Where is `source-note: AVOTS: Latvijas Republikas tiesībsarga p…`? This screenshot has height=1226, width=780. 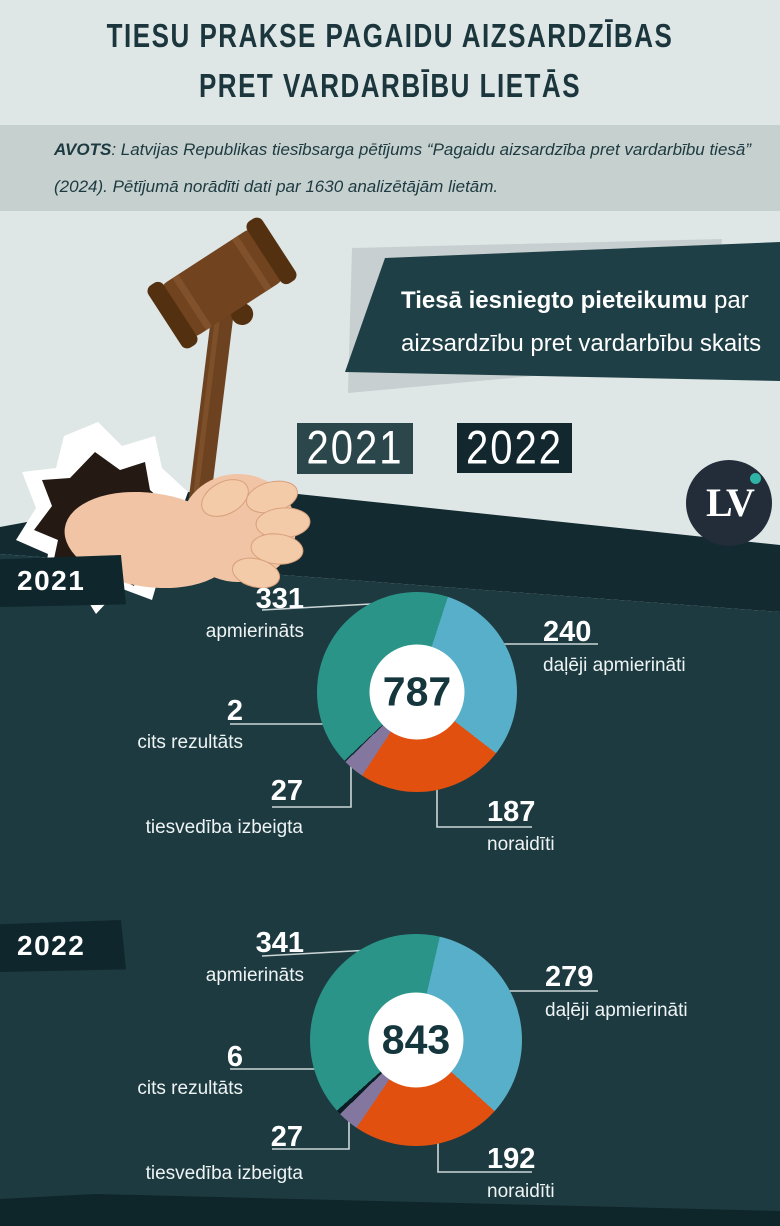
source-note: AVOTS: Latvijas Republikas tiesībsarga p… is located at coordinates (407, 168).